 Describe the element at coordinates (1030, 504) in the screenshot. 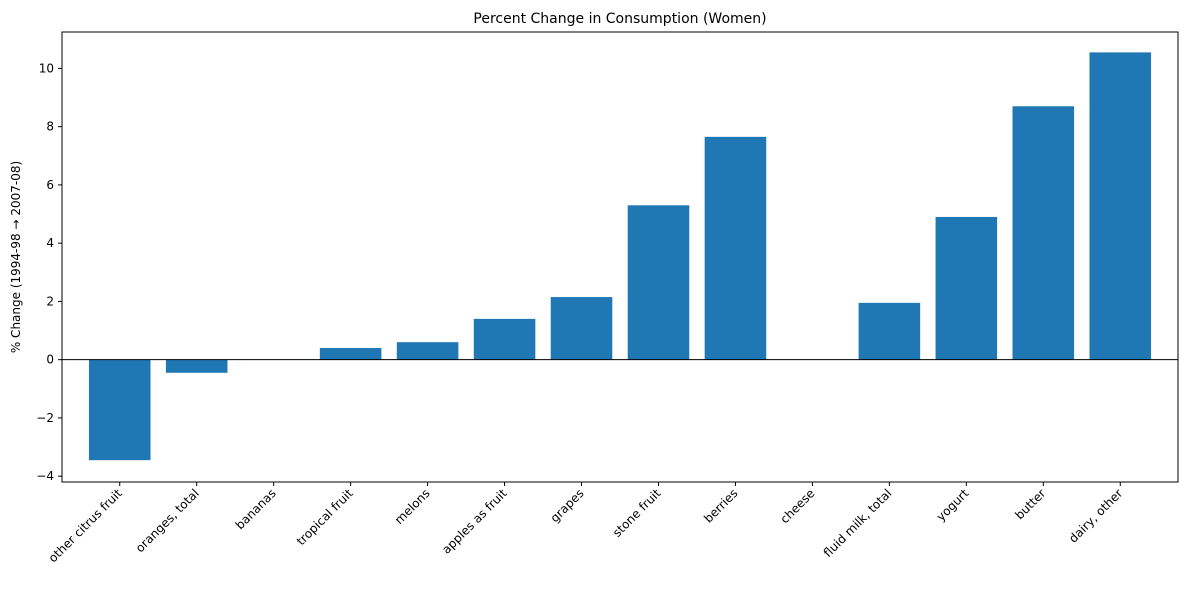

I see `x-tick-label: butter` at that location.